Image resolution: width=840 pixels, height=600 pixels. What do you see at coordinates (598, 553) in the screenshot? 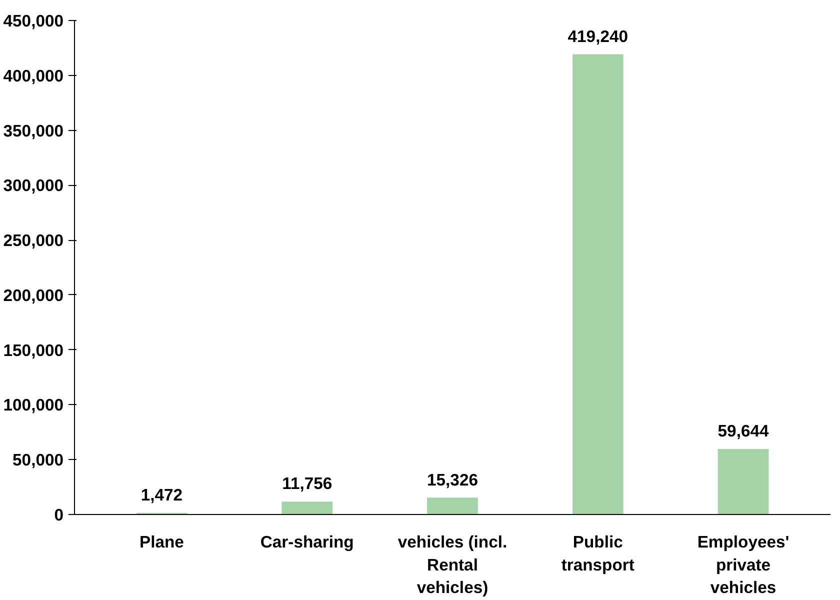
I see `x-tick-label: Public transport` at bounding box center [598, 553].